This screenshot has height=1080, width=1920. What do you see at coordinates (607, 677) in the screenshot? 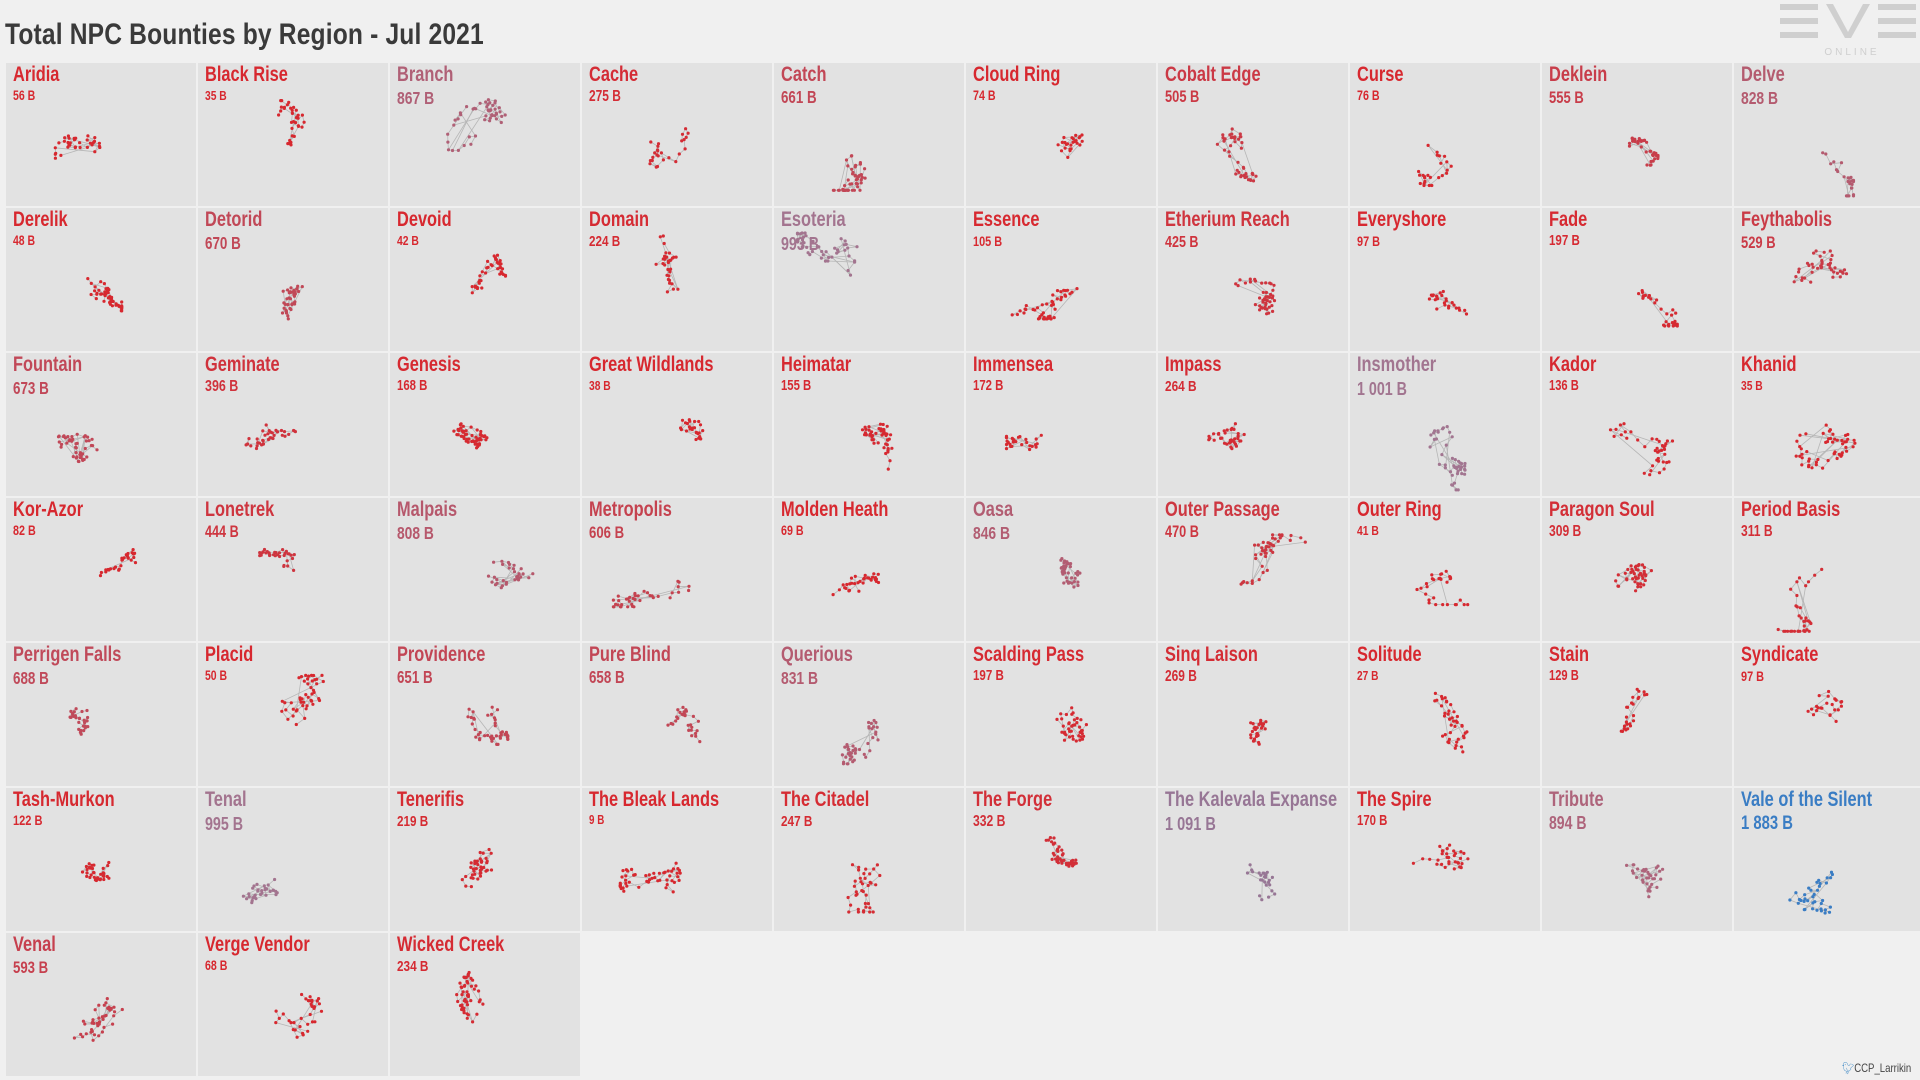
I see `region-bounty-value: 658 B` at bounding box center [607, 677].